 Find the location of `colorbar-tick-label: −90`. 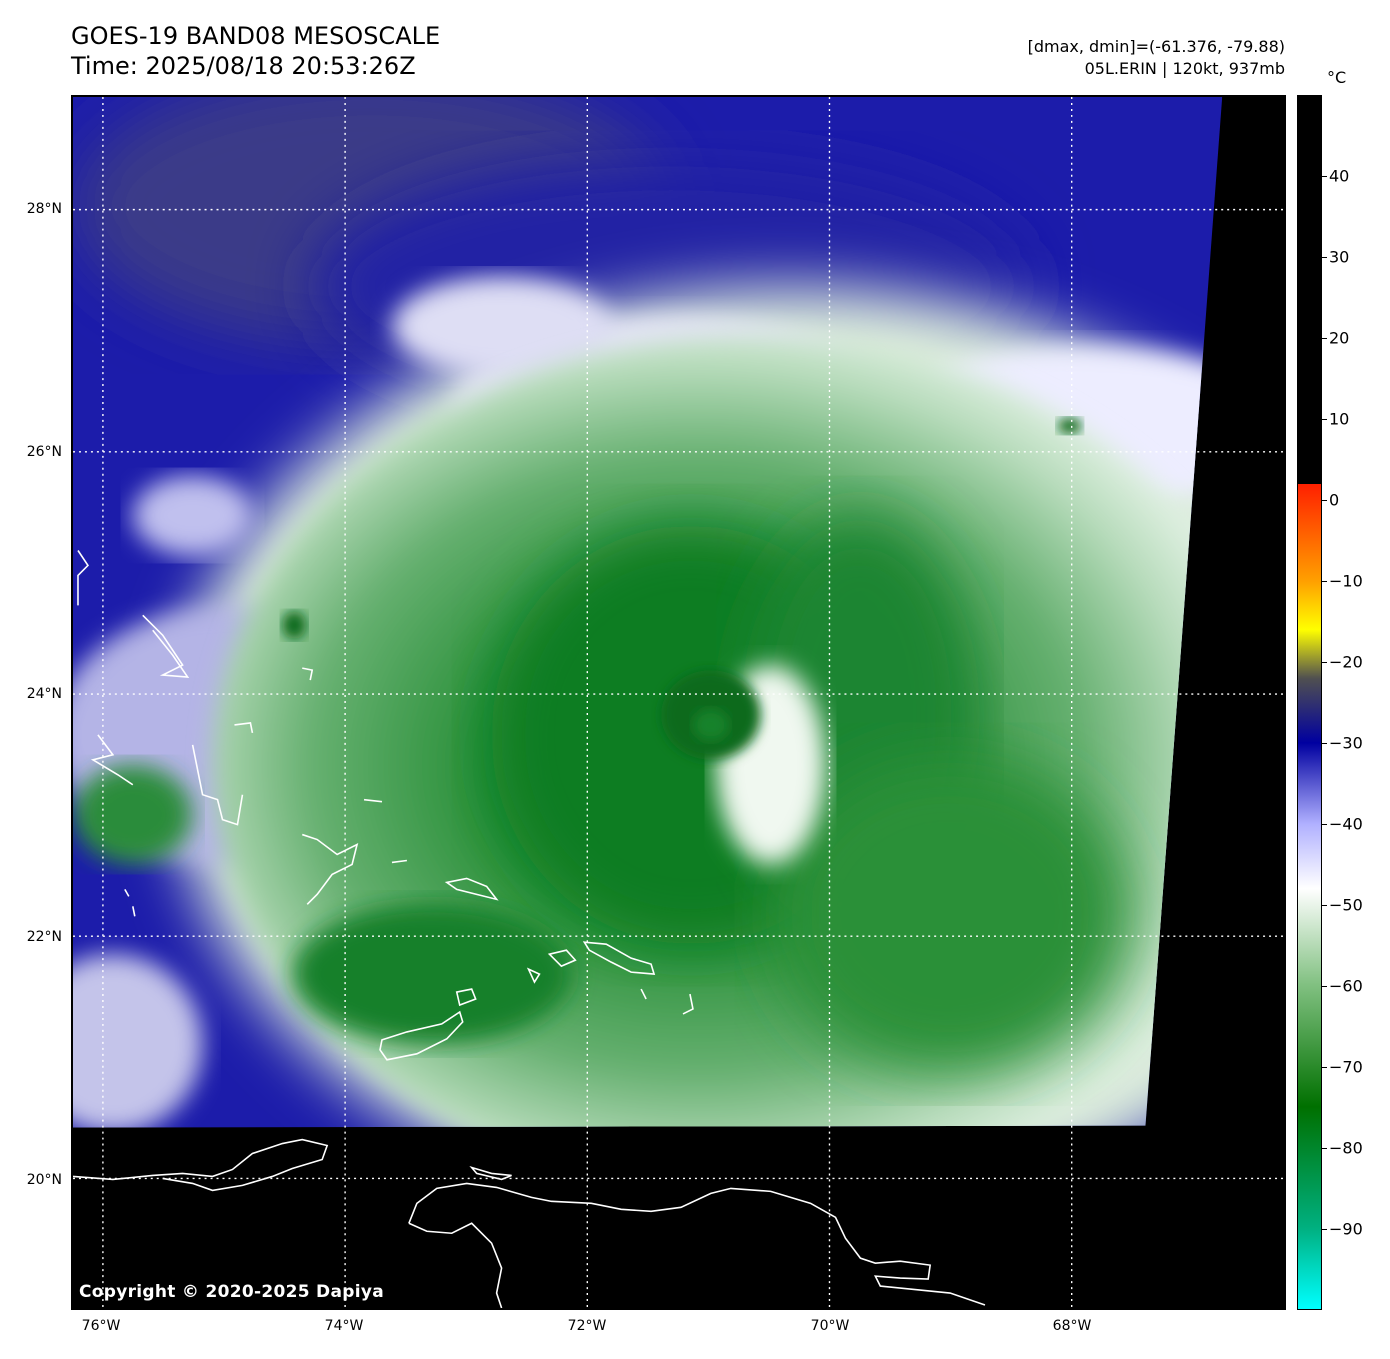

colorbar-tick-label: −90 is located at coordinates (1346, 1229).